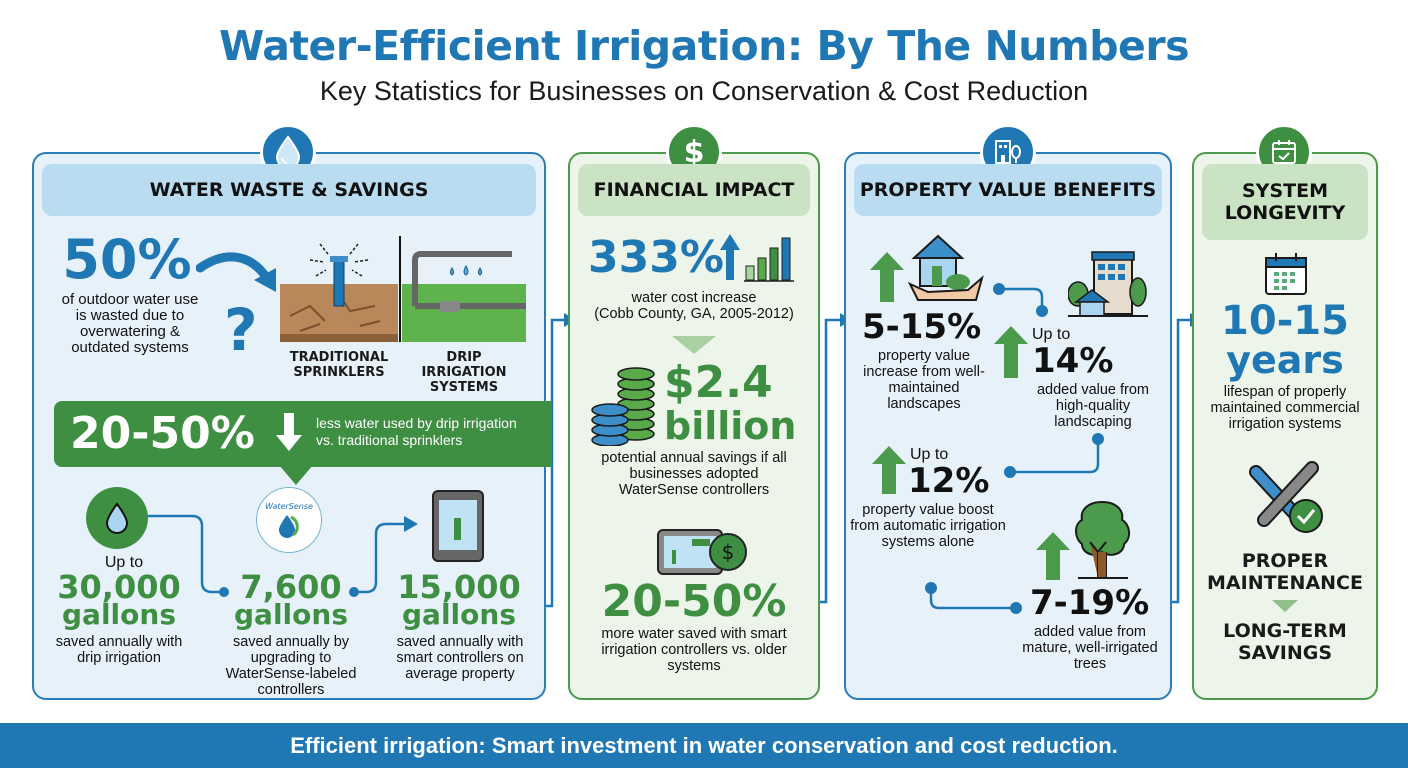 The image size is (1408, 768). Describe the element at coordinates (119, 587) in the screenshot. I see `savings-value: 30,000` at that location.